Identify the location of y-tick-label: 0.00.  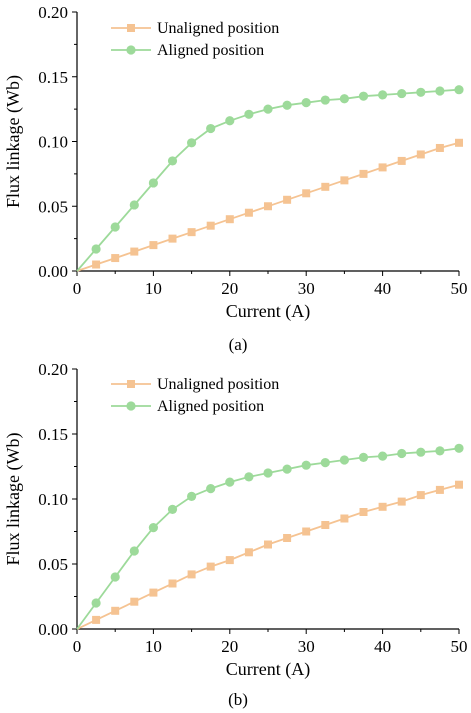
(53, 629).